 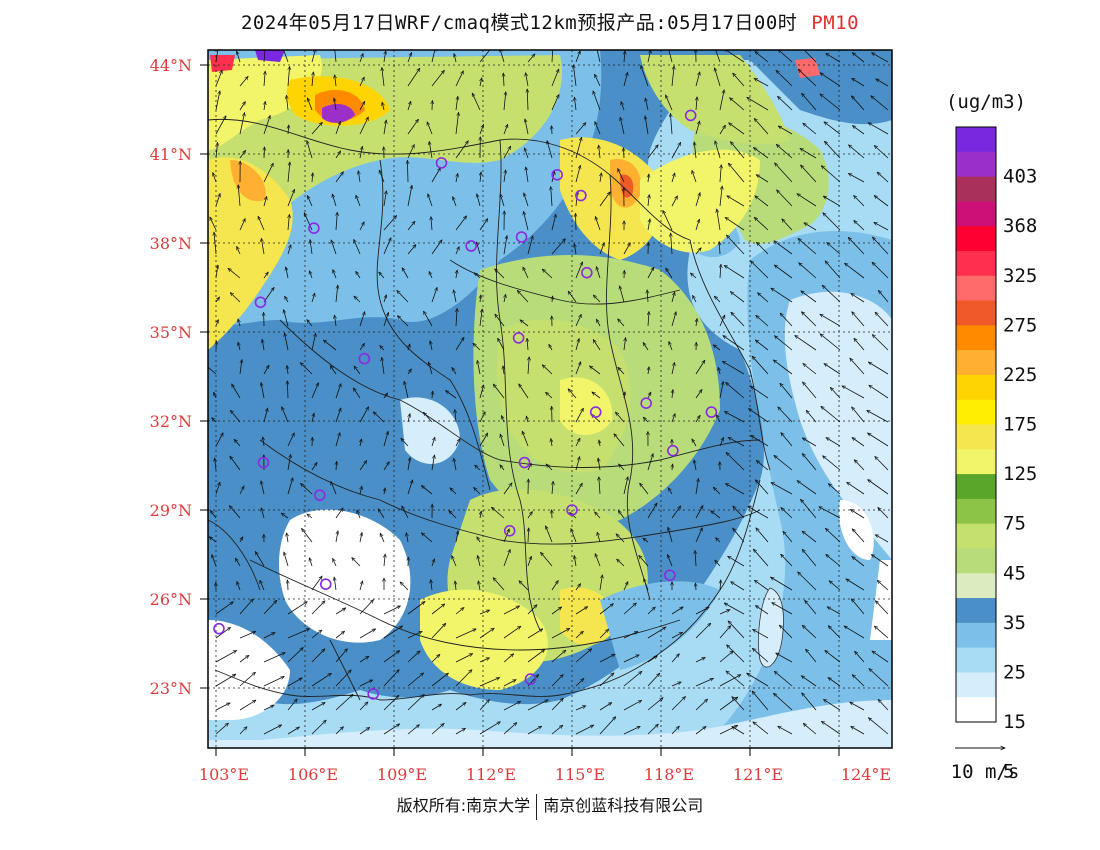 What do you see at coordinates (171, 377) in the screenshot?
I see `latitude-labels: 44°N 41°N 38°N 35°N 32°N 29°N 26°N 23°N` at bounding box center [171, 377].